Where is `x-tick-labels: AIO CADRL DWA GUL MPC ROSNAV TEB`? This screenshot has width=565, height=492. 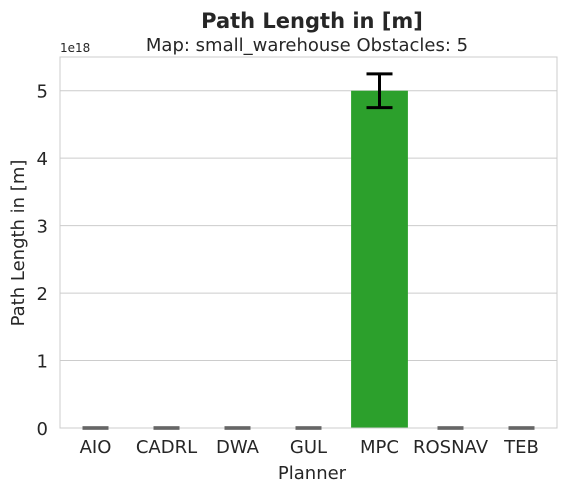
x-tick-labels: AIO CADRL DWA GUL MPC ROSNAV TEB is located at coordinates (309, 447).